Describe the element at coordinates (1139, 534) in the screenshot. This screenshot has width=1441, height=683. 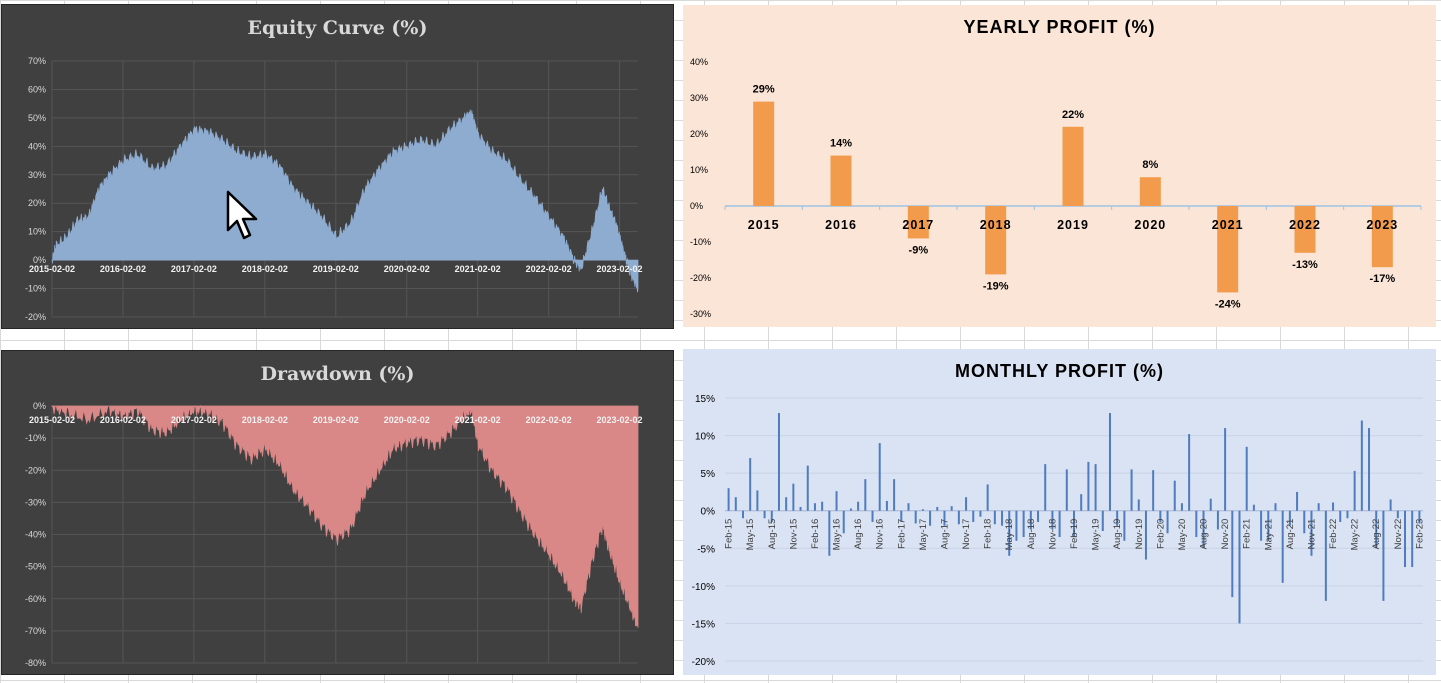
I see `x-tick-label: Nov-19` at that location.